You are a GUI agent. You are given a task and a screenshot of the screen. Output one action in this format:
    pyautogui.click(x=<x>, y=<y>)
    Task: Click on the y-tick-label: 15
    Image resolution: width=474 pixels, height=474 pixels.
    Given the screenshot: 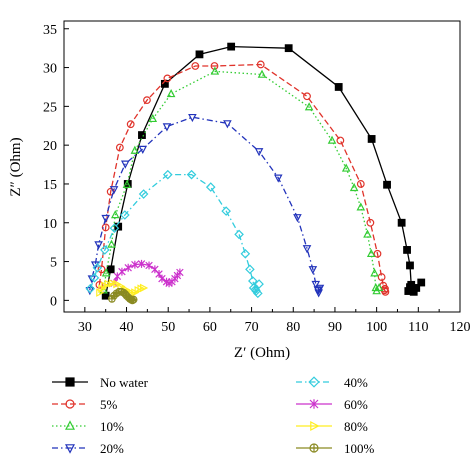 What is the action you would take?
    pyautogui.click(x=50, y=185)
    